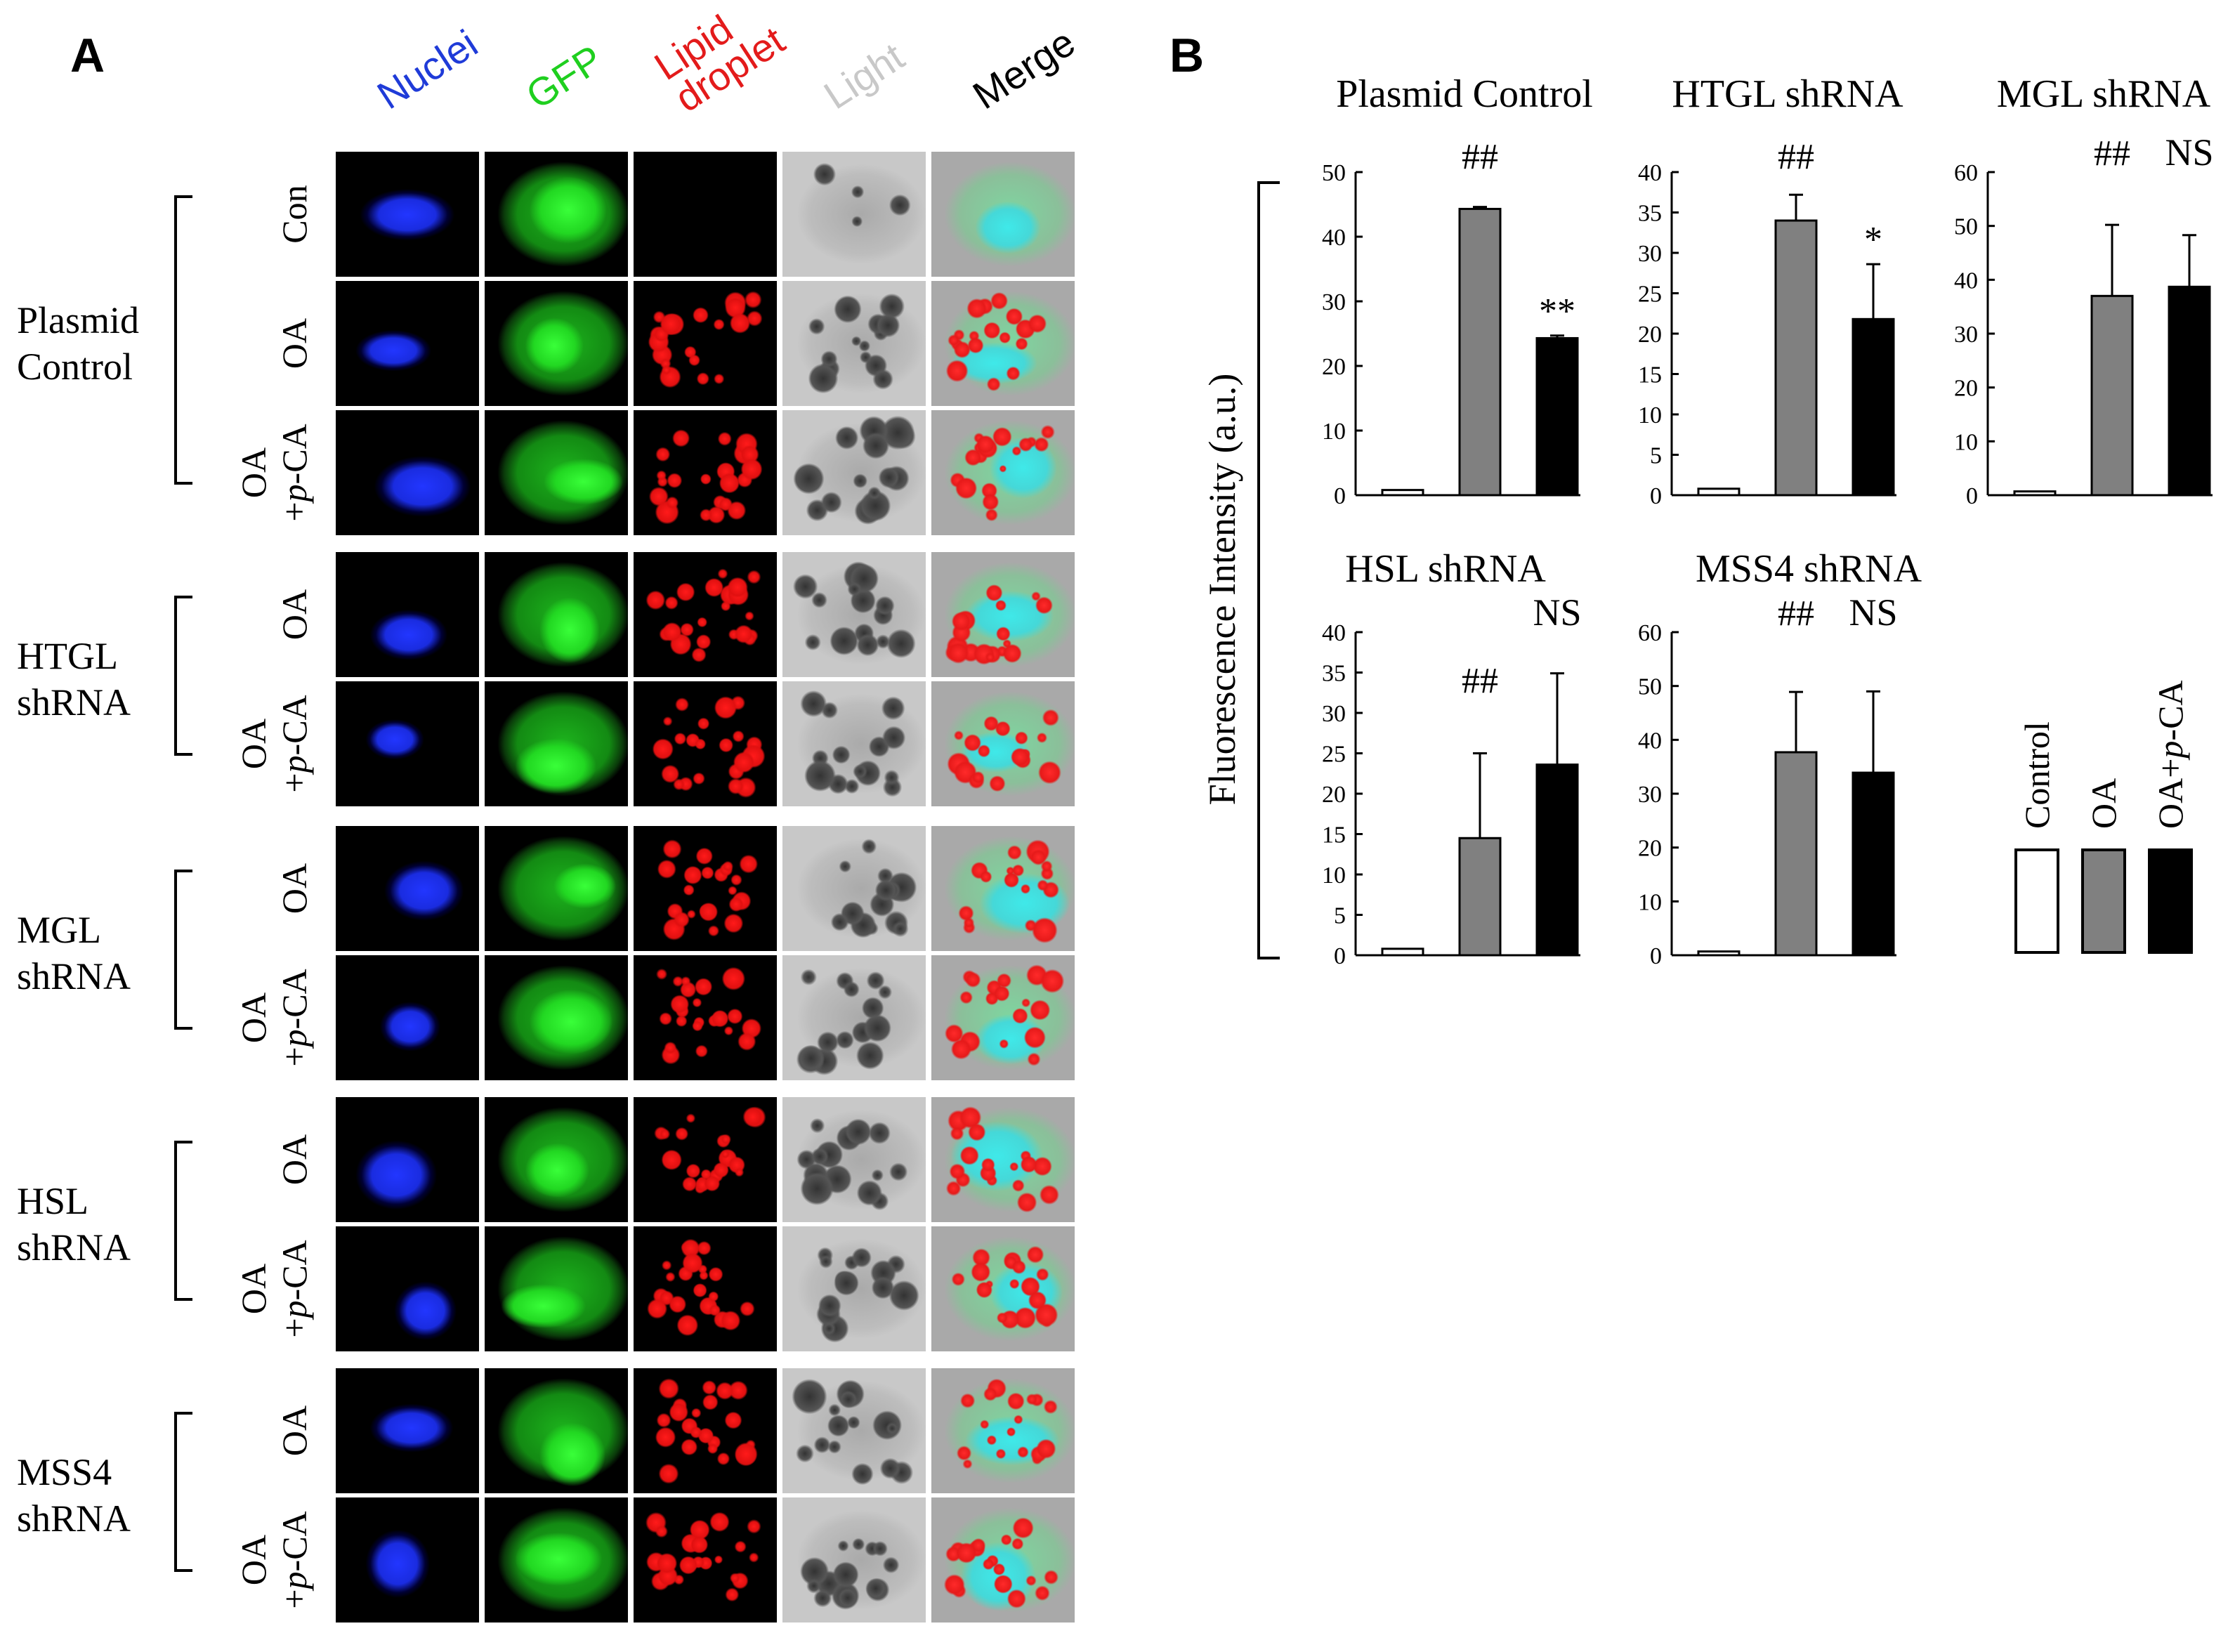  Describe the element at coordinates (705, 1159) in the screenshot. I see `micrograph-lipid-r8` at that location.